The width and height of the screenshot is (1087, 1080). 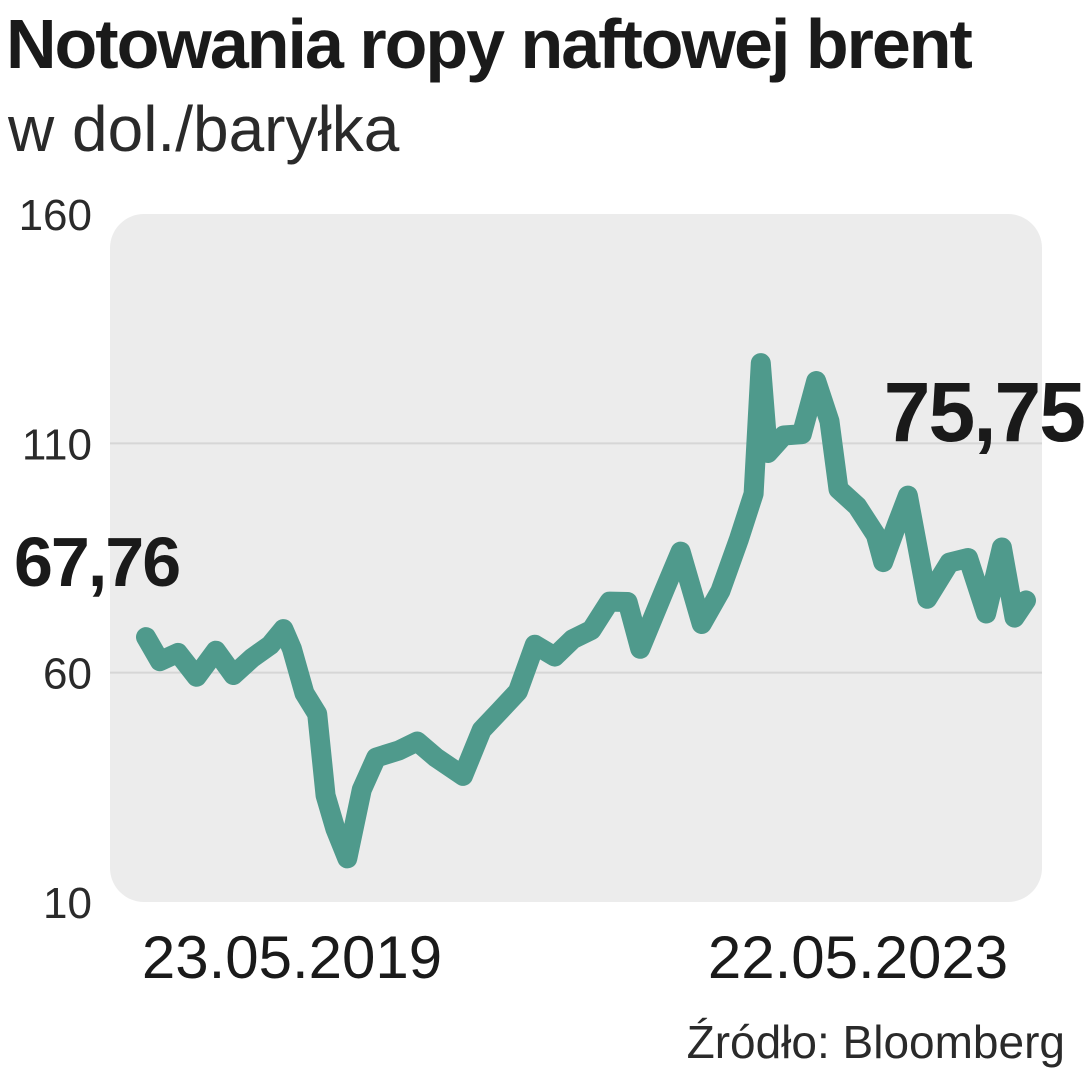 I want to click on y-tick-label-110: 110, so click(x=57, y=444).